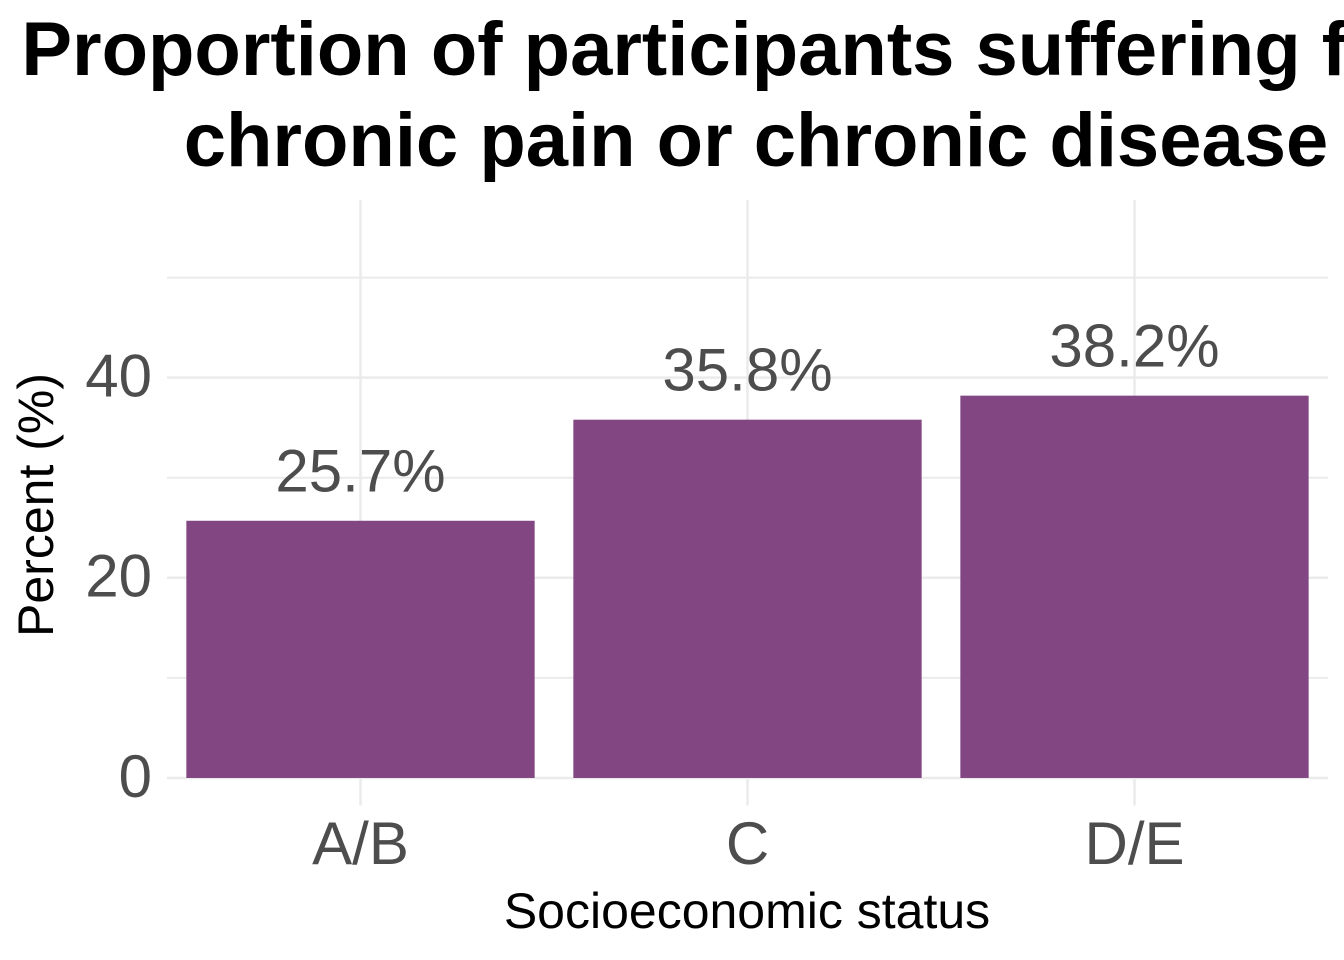 The image size is (1344, 960). Describe the element at coordinates (747, 911) in the screenshot. I see `x-axis-title: Socioeconomic status` at that location.